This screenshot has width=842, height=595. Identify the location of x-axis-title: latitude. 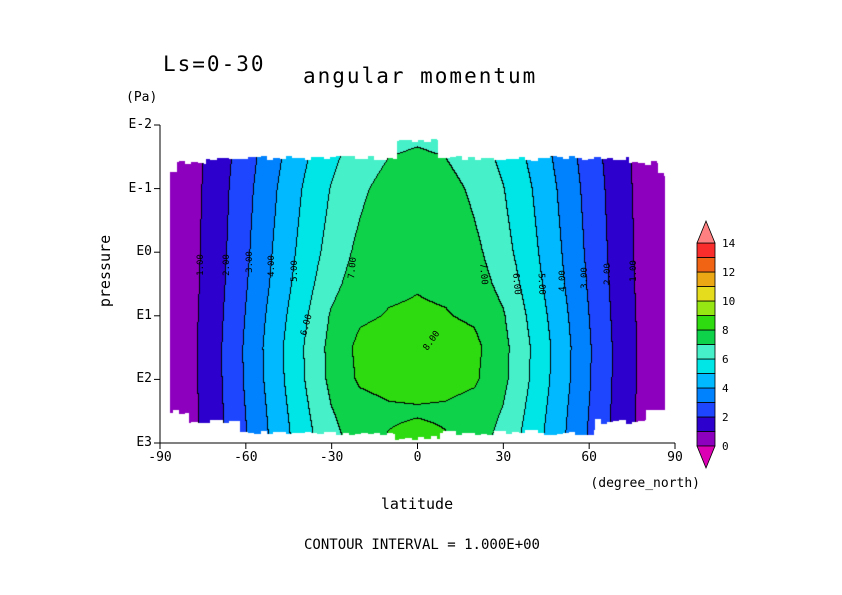
(417, 504).